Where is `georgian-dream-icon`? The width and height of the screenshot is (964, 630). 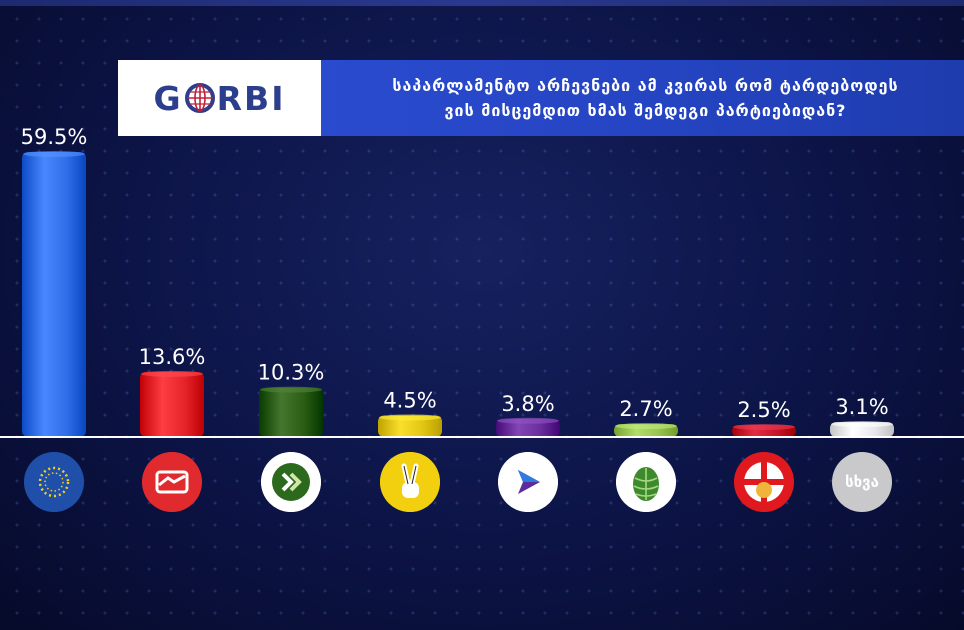 georgian-dream-icon is located at coordinates (54, 482).